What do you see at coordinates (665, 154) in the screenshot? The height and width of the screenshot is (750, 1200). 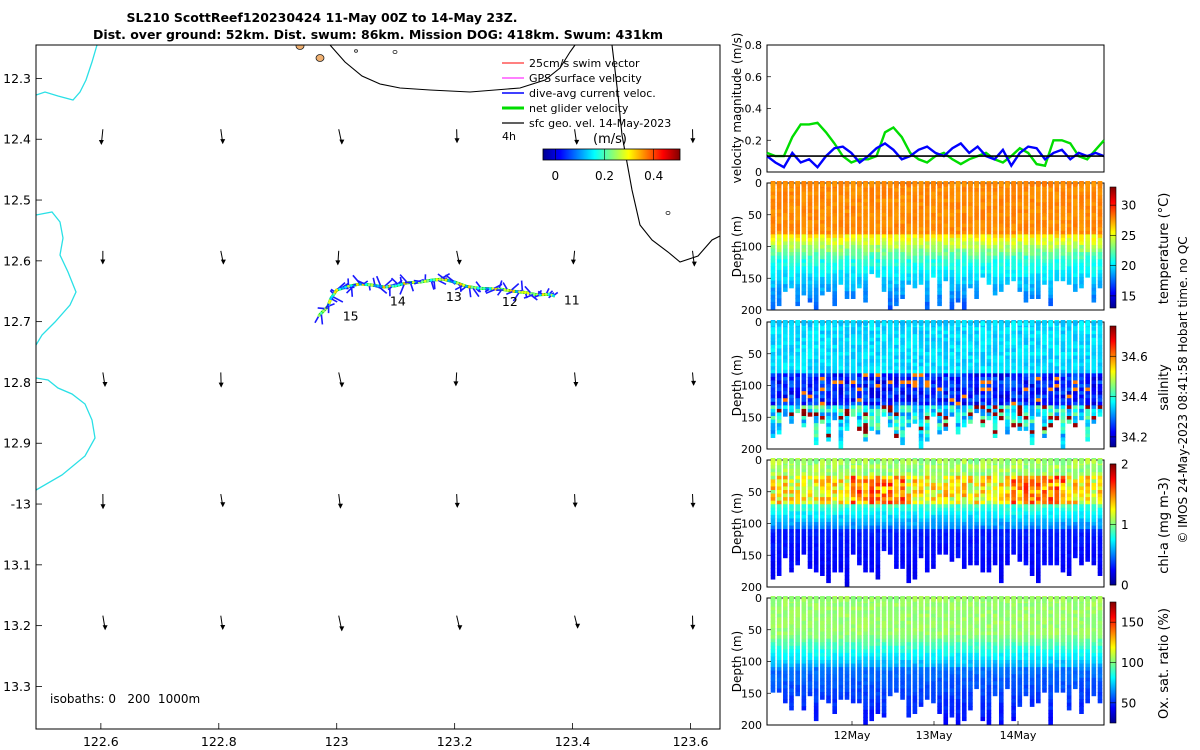 I see `isobath-shelf` at bounding box center [665, 154].